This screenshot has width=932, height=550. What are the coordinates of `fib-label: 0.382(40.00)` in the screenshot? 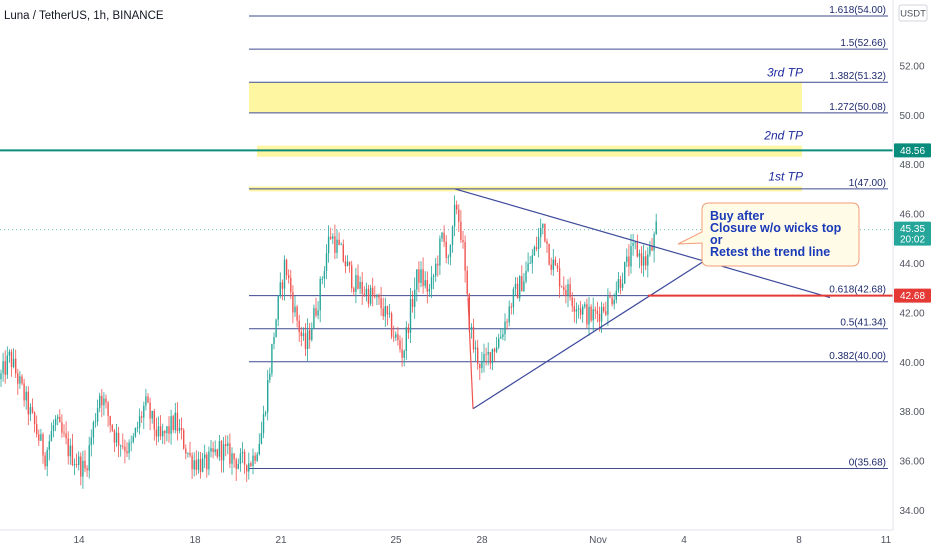 It's located at (857, 356).